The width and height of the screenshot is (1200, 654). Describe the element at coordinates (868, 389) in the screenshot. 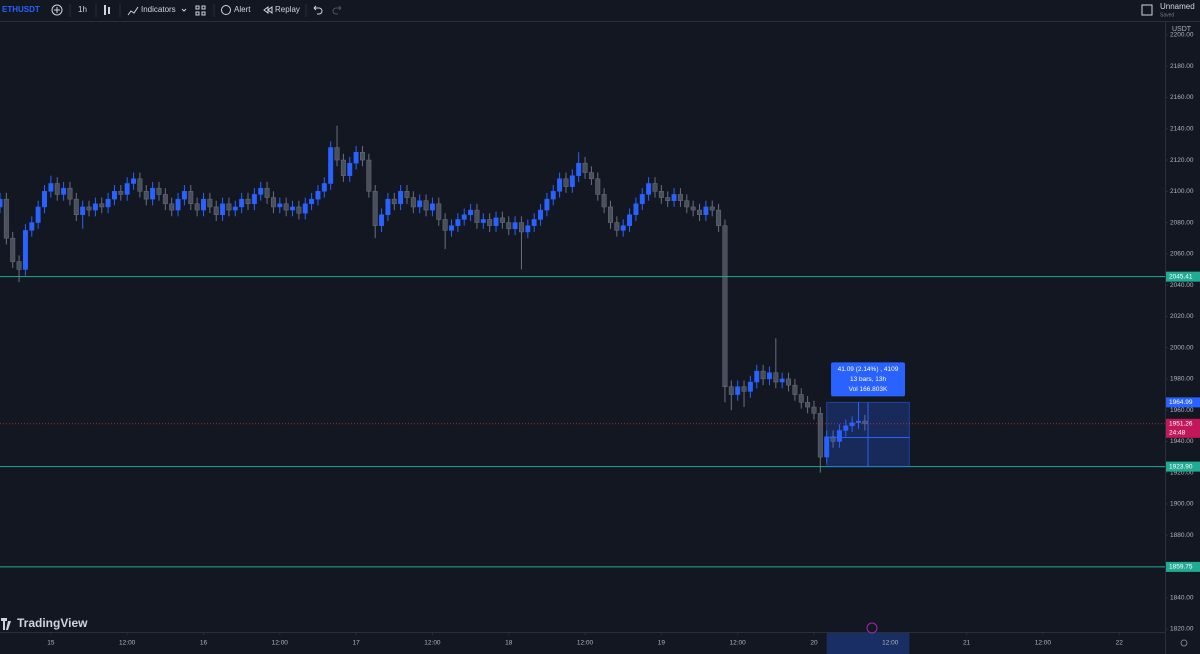

I see `measure-tooltip-line: Vol 166.803K` at that location.